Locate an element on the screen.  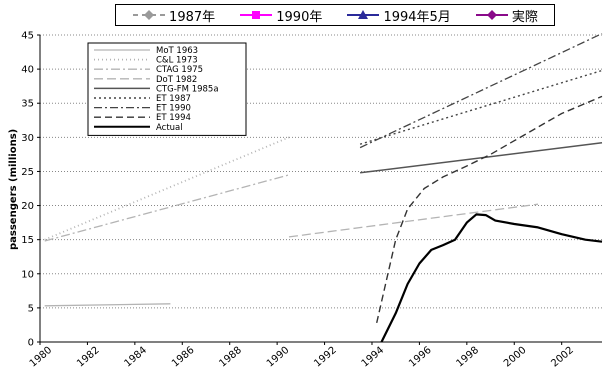
x-tick-label: 2000 is located at coordinates (515, 357).